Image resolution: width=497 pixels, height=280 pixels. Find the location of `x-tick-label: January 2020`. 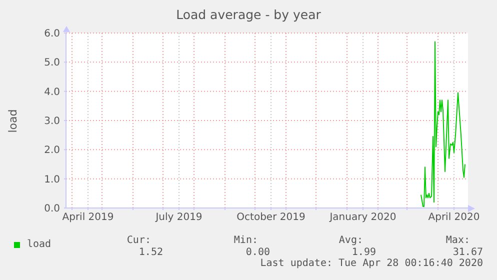

x-tick-label: January 2020 is located at coordinates (362, 218).